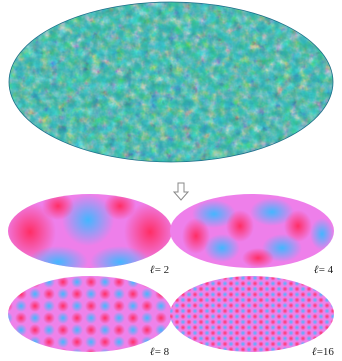 This screenshot has width=342, height=361. I want to click on label-l8: ℓ= 8, so click(159, 351).